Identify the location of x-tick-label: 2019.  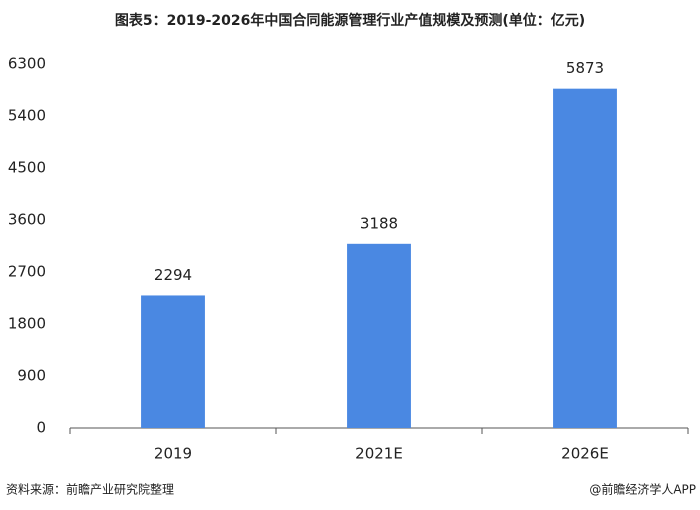
(173, 454).